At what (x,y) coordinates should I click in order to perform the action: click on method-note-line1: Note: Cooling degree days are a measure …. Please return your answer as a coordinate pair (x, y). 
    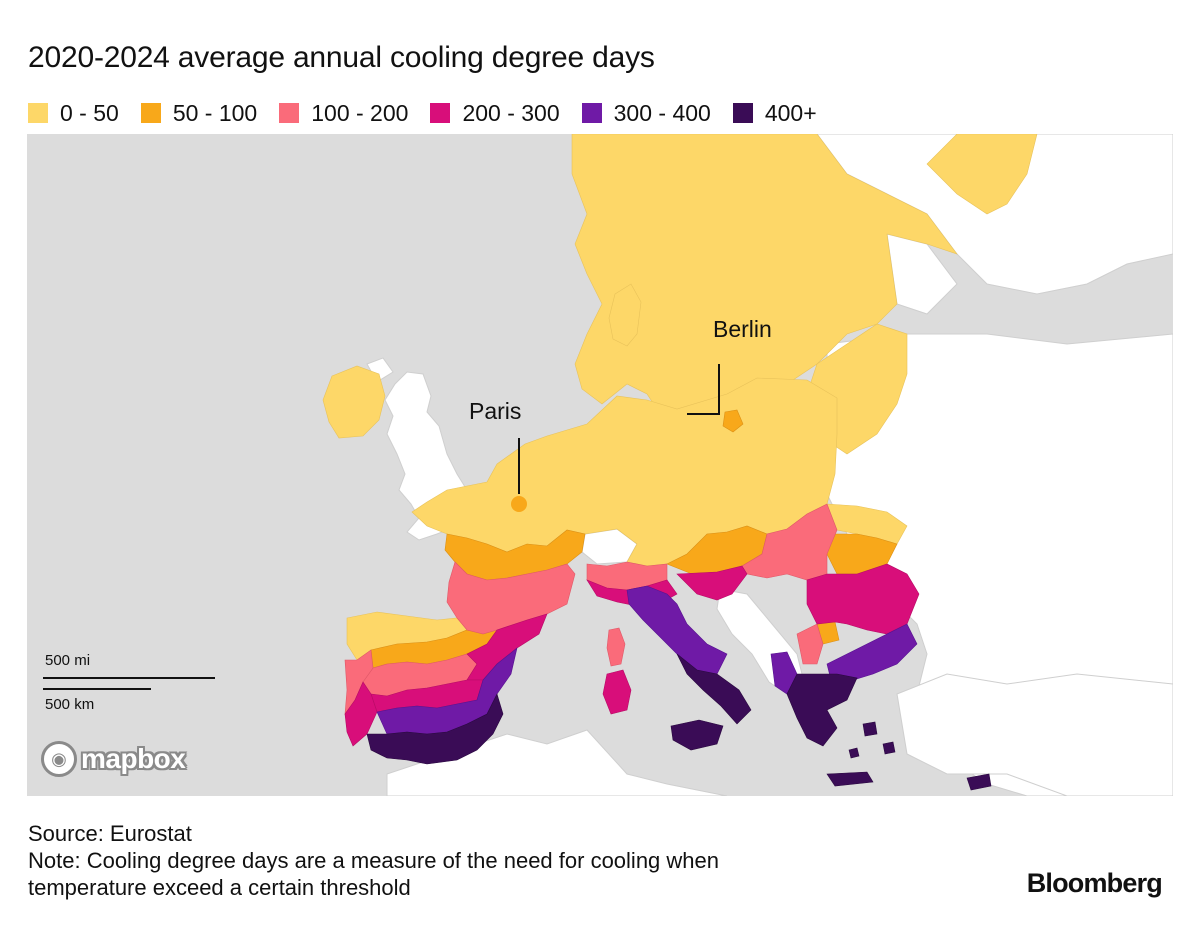
    Looking at the image, I should click on (373, 860).